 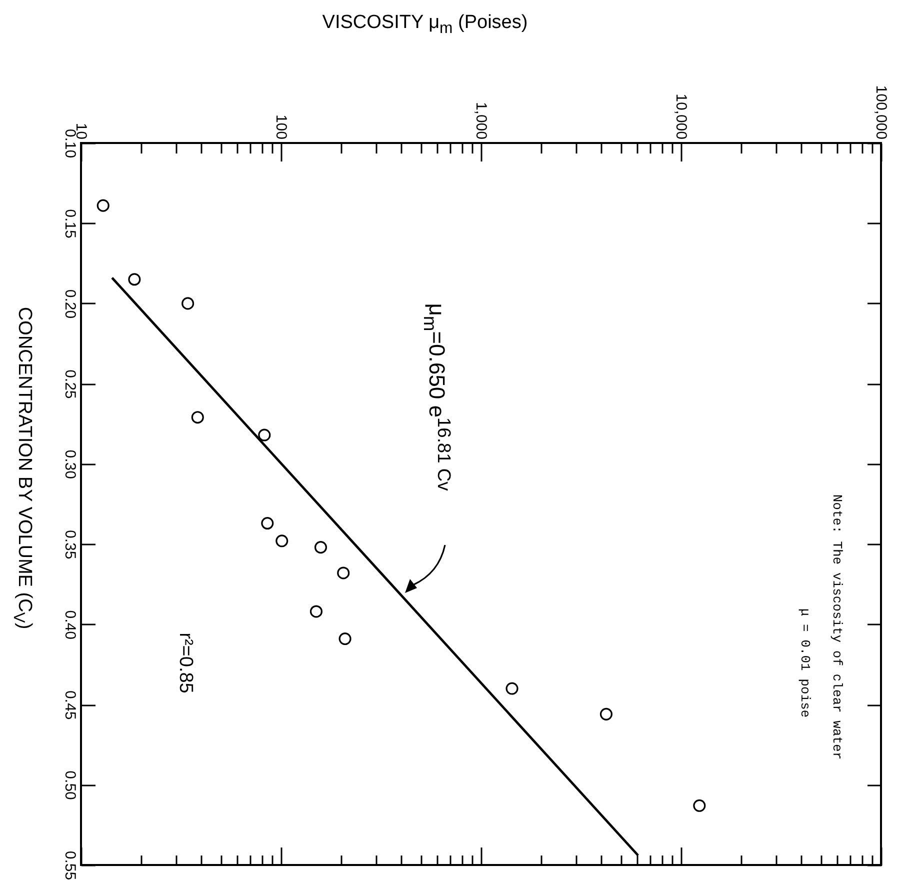 What do you see at coordinates (70, 223) in the screenshot?
I see `y-tick-label: 0.15` at bounding box center [70, 223].